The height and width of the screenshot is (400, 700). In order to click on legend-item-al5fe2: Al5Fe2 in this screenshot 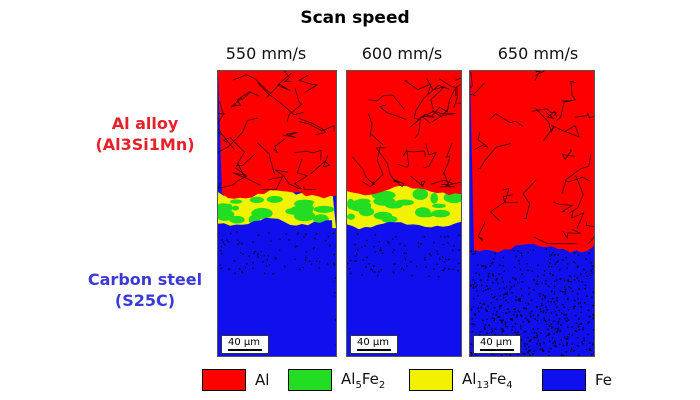, I will do `click(336, 380)`.